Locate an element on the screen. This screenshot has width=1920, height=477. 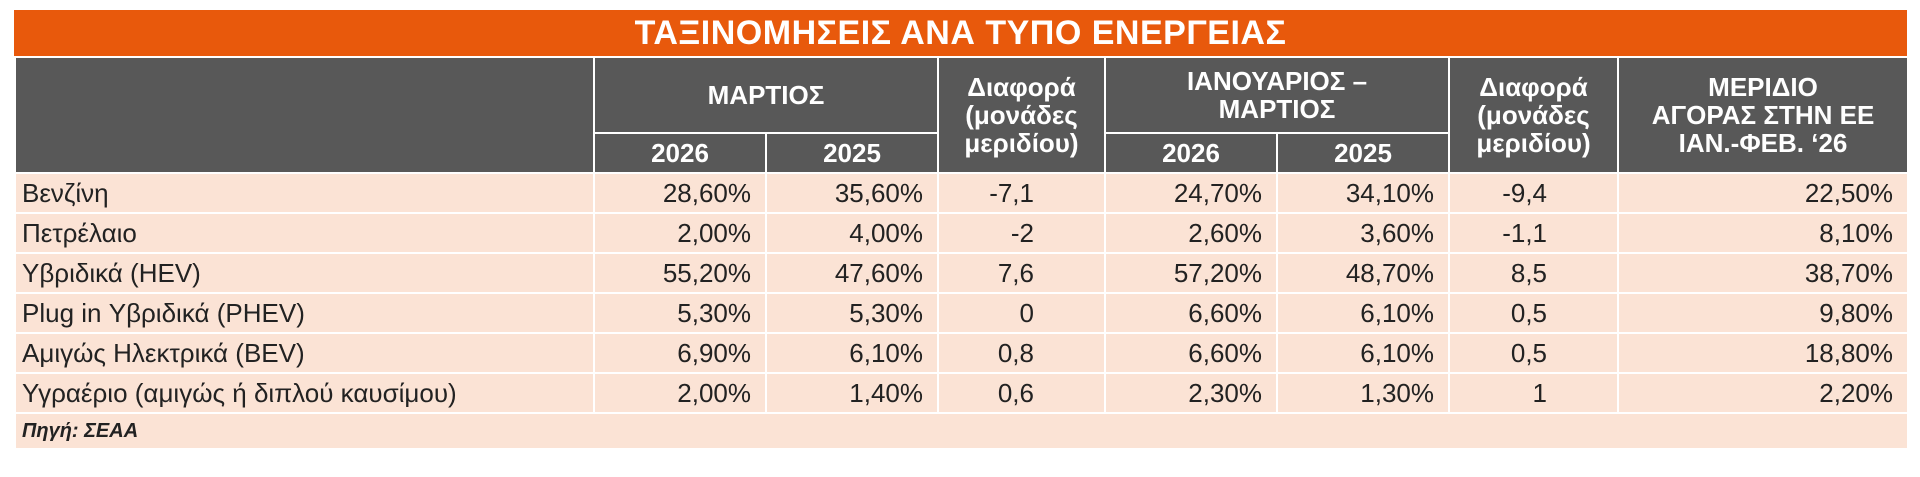
cell-eu-share: 8,10% is located at coordinates (1763, 233).